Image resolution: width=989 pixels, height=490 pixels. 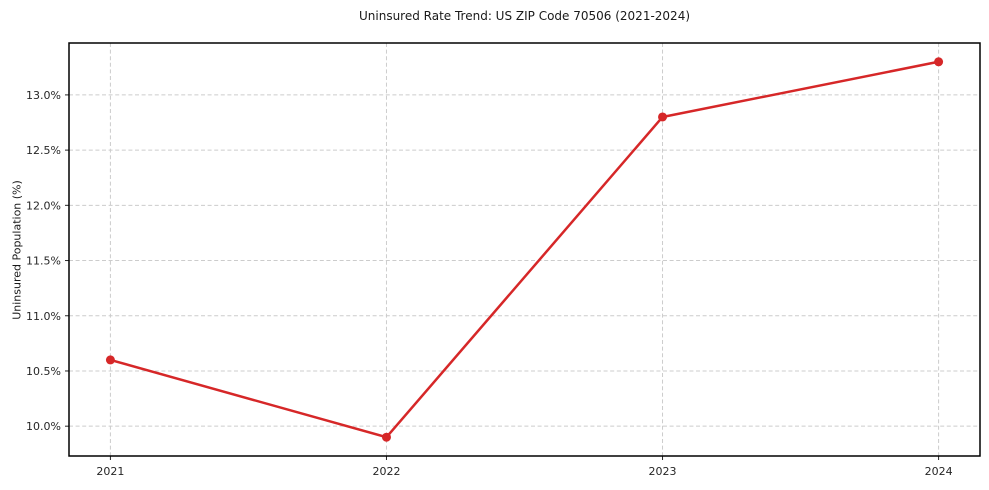 I want to click on y-tick-label: 10.5%, so click(x=43, y=371).